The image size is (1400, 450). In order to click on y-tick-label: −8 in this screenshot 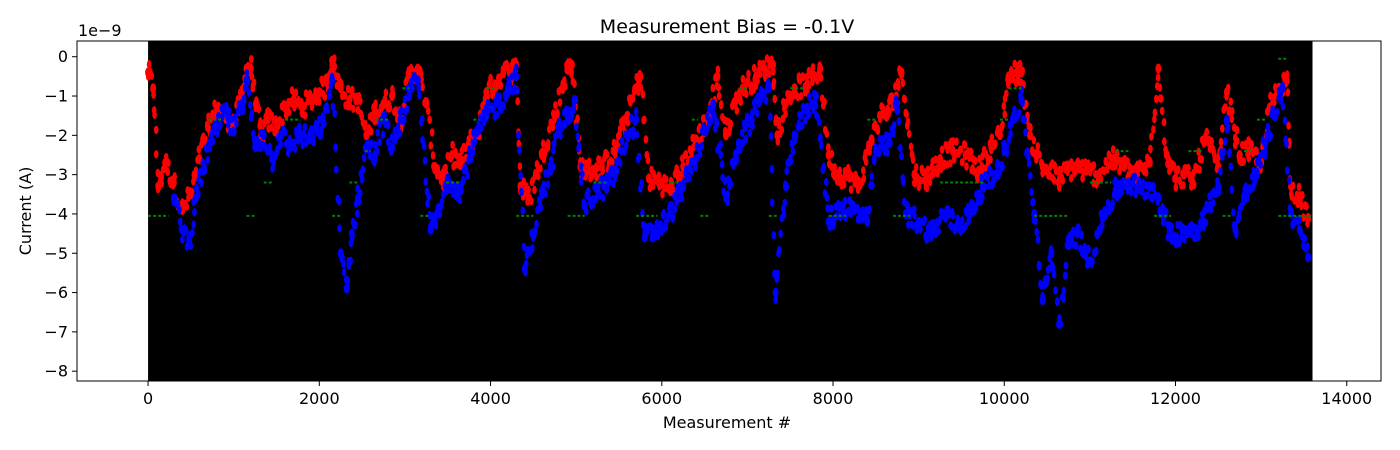, I will do `click(56, 371)`.